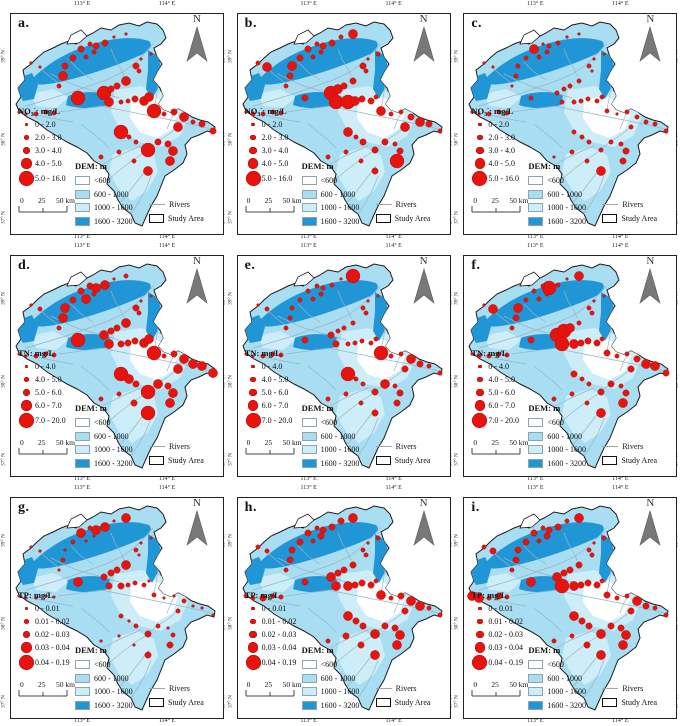 The width and height of the screenshot is (680, 726). I want to click on axis-label-left-38n: 38° N, so click(456, 623).